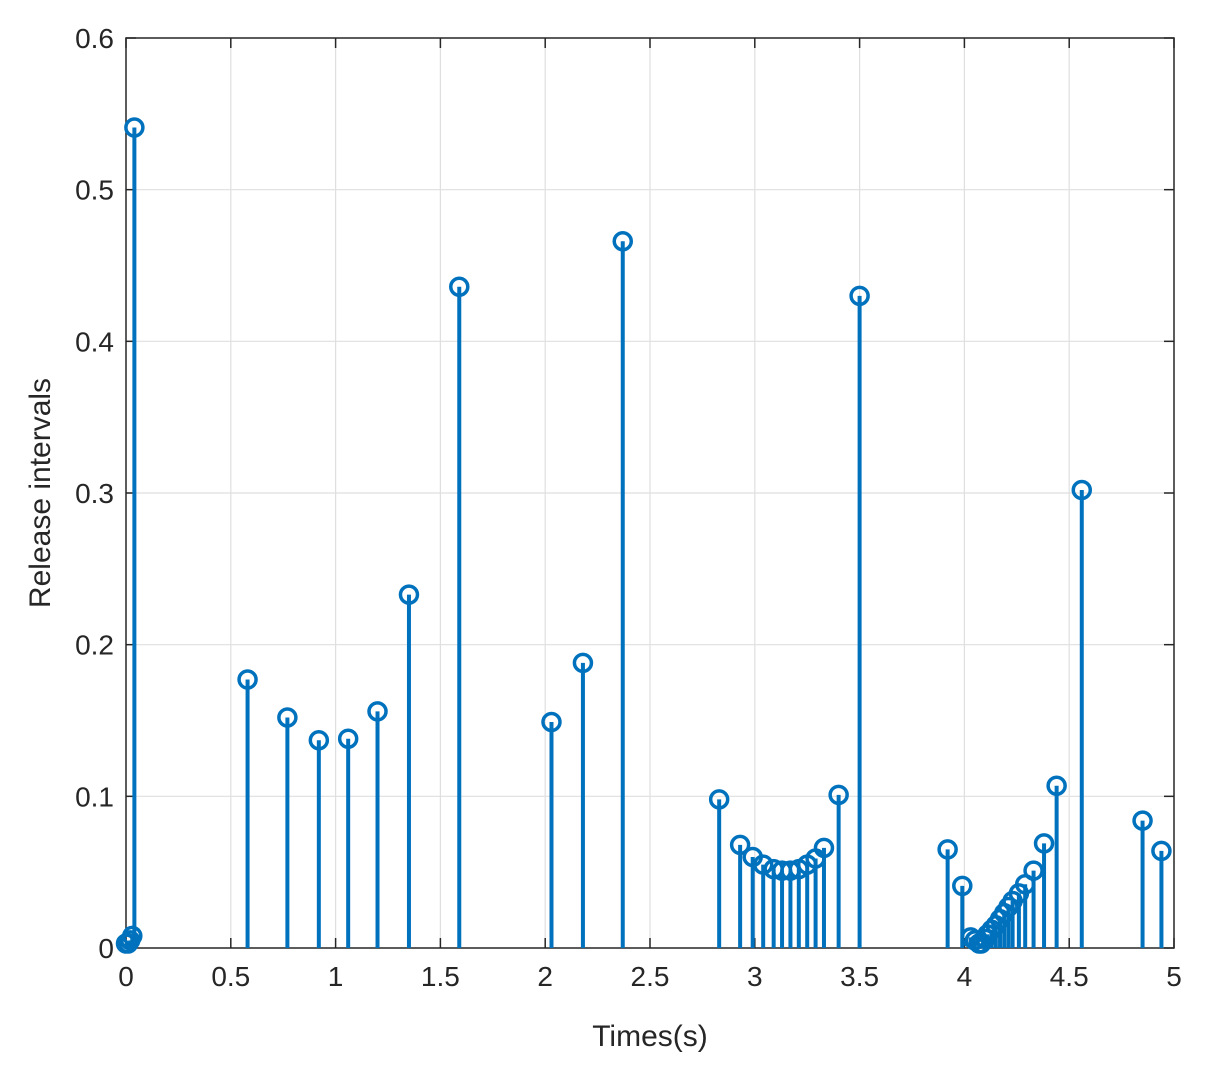  What do you see at coordinates (859, 976) in the screenshot?
I see `x-tick-label: 3.5` at bounding box center [859, 976].